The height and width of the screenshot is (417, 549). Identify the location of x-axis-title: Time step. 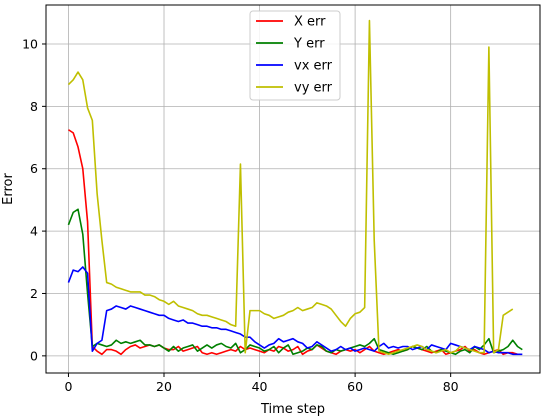
(292, 409).